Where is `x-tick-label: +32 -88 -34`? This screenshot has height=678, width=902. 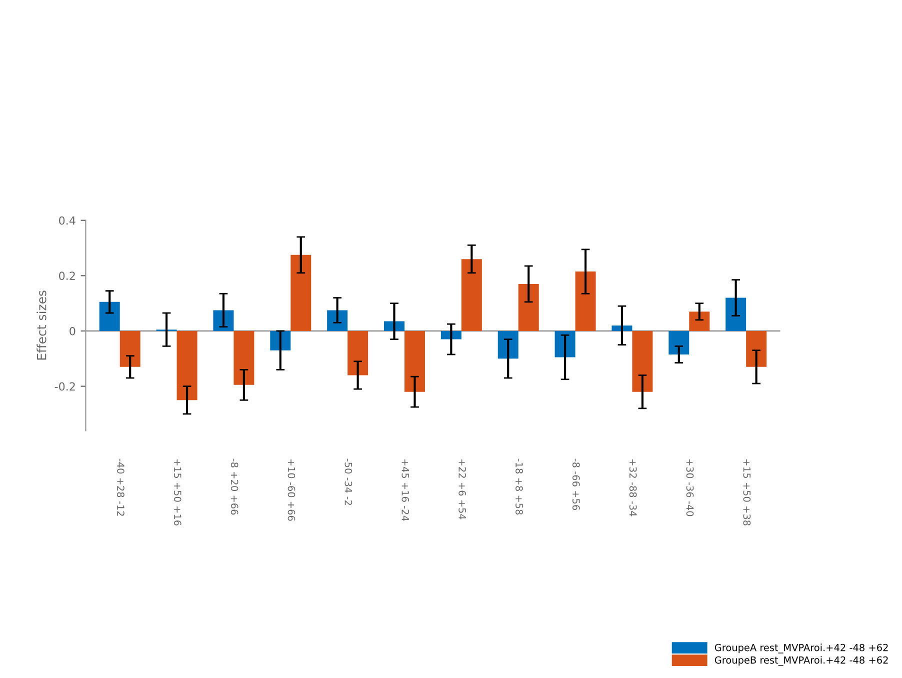
x-tick-label: +32 -88 -34 is located at coordinates (633, 487).